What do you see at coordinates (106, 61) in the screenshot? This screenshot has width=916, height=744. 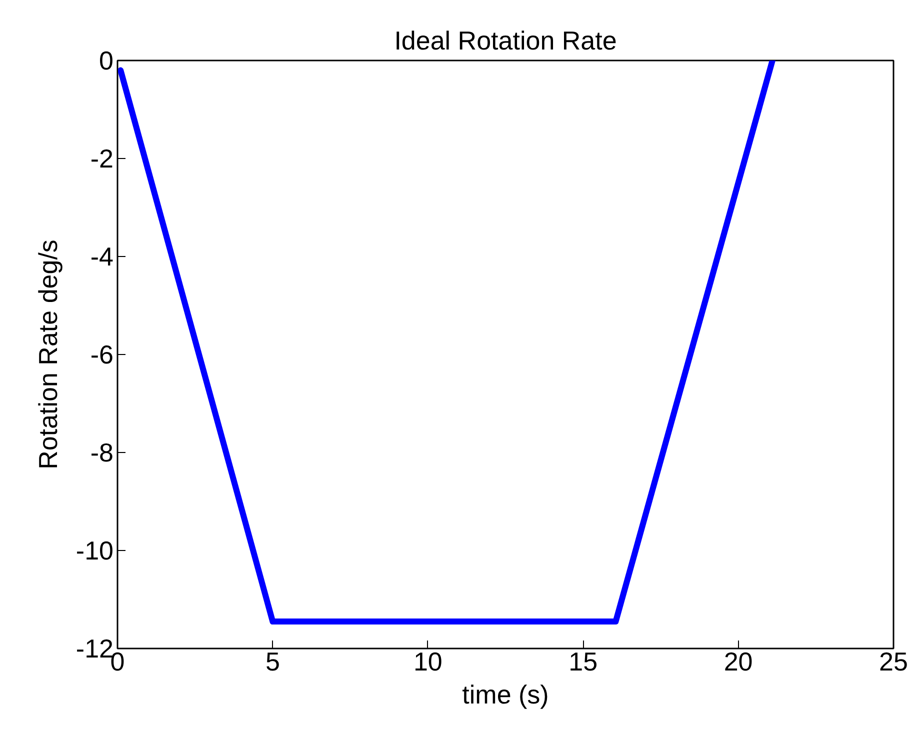 I see `y-tick-label: 0` at bounding box center [106, 61].